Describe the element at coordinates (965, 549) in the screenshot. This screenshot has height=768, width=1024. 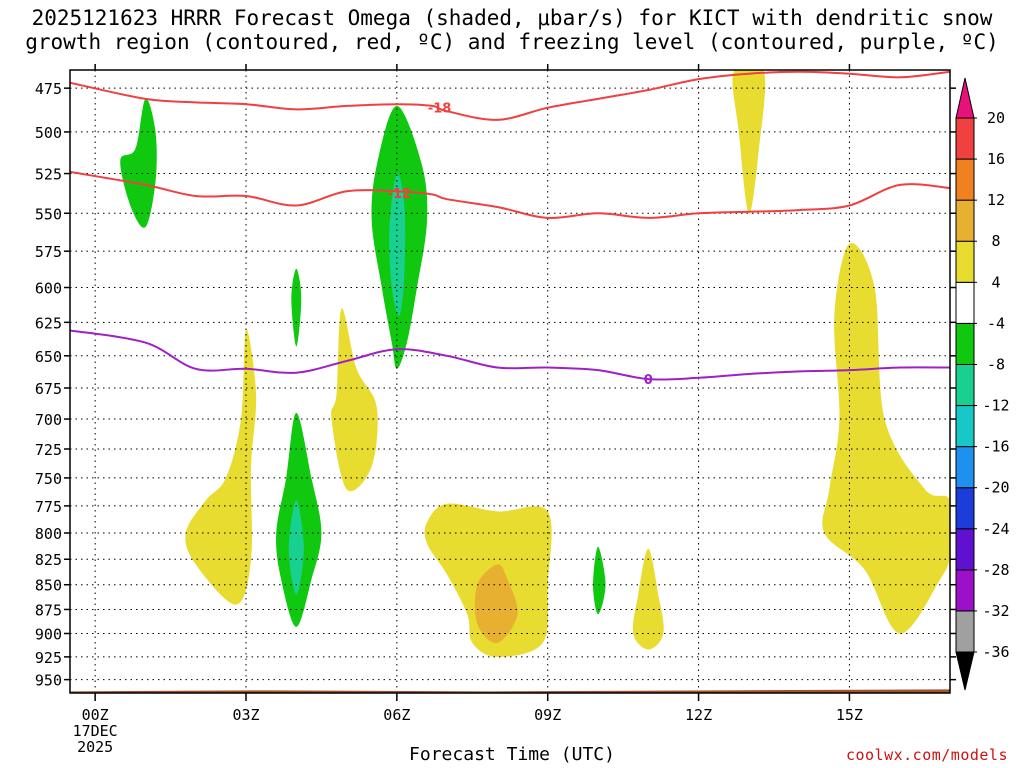
I see `colorbar-seg--28-to--24` at that location.